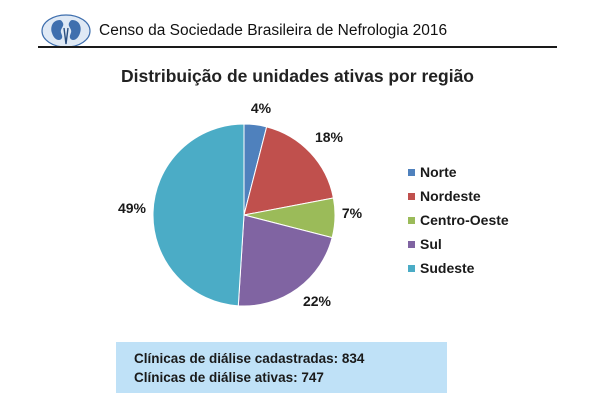 The width and height of the screenshot is (589, 416). What do you see at coordinates (288, 171) in the screenshot?
I see `pie-slice-nordeste` at bounding box center [288, 171].